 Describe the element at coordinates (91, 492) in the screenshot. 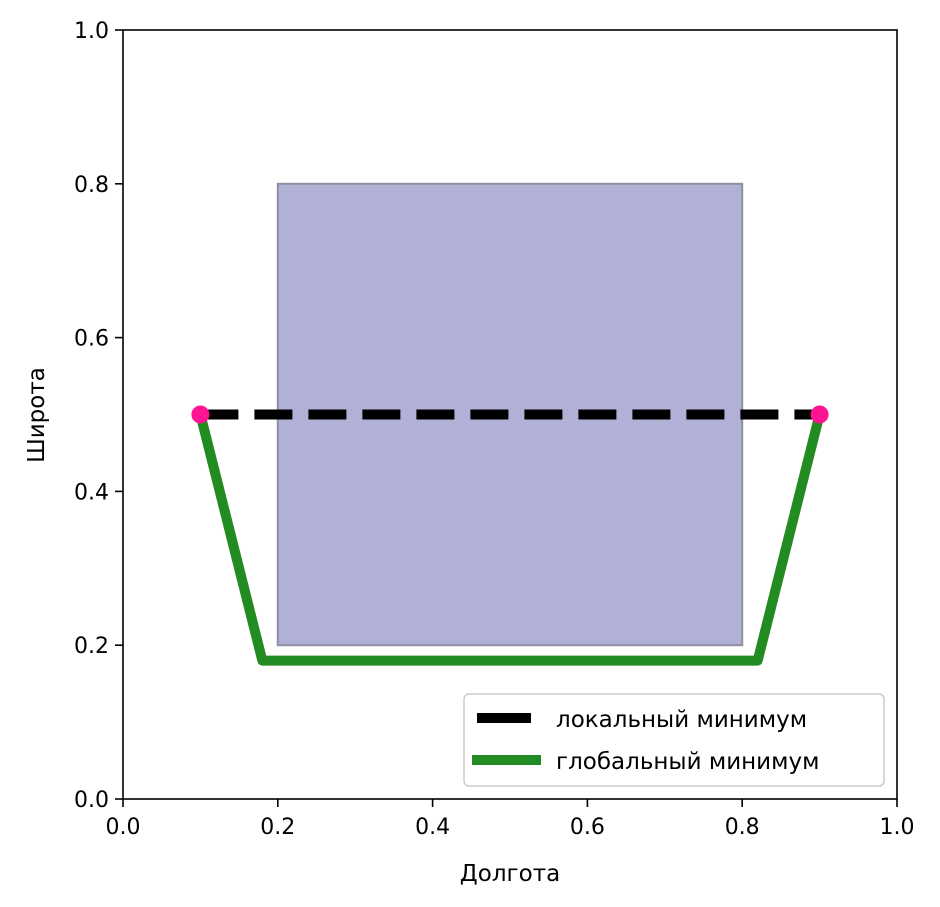

I see `y-tick-label: 0.4` at that location.